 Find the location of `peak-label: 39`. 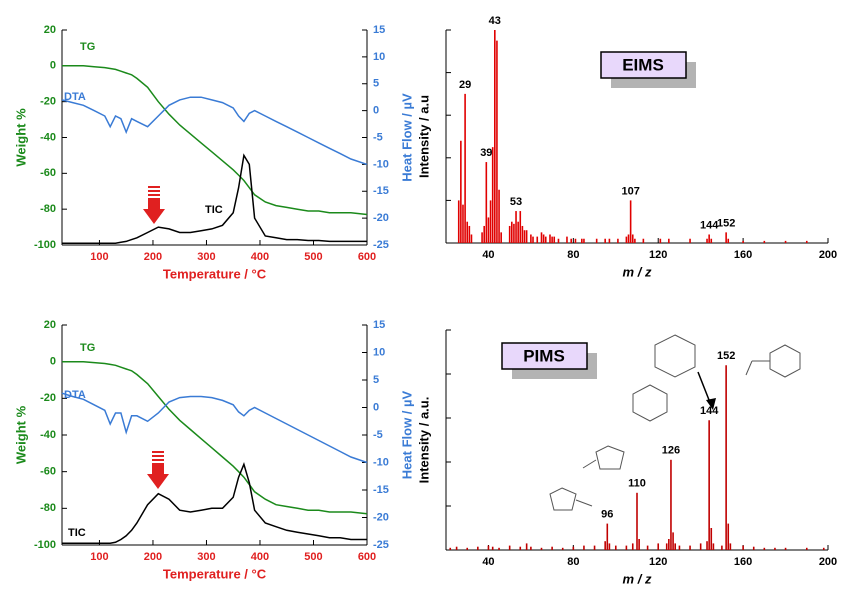

peak-label: 39 is located at coordinates (486, 153).